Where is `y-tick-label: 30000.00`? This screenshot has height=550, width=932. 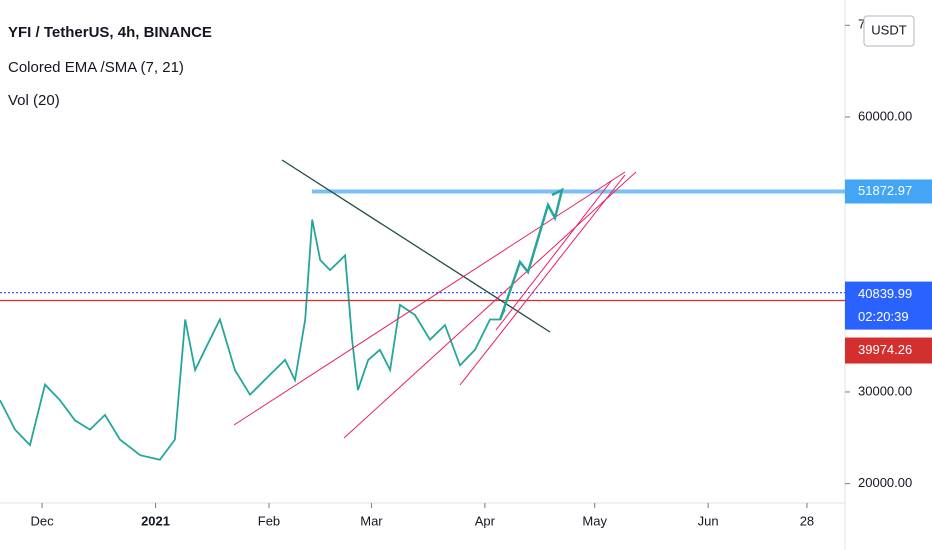 y-tick-label: 30000.00 is located at coordinates (885, 390).